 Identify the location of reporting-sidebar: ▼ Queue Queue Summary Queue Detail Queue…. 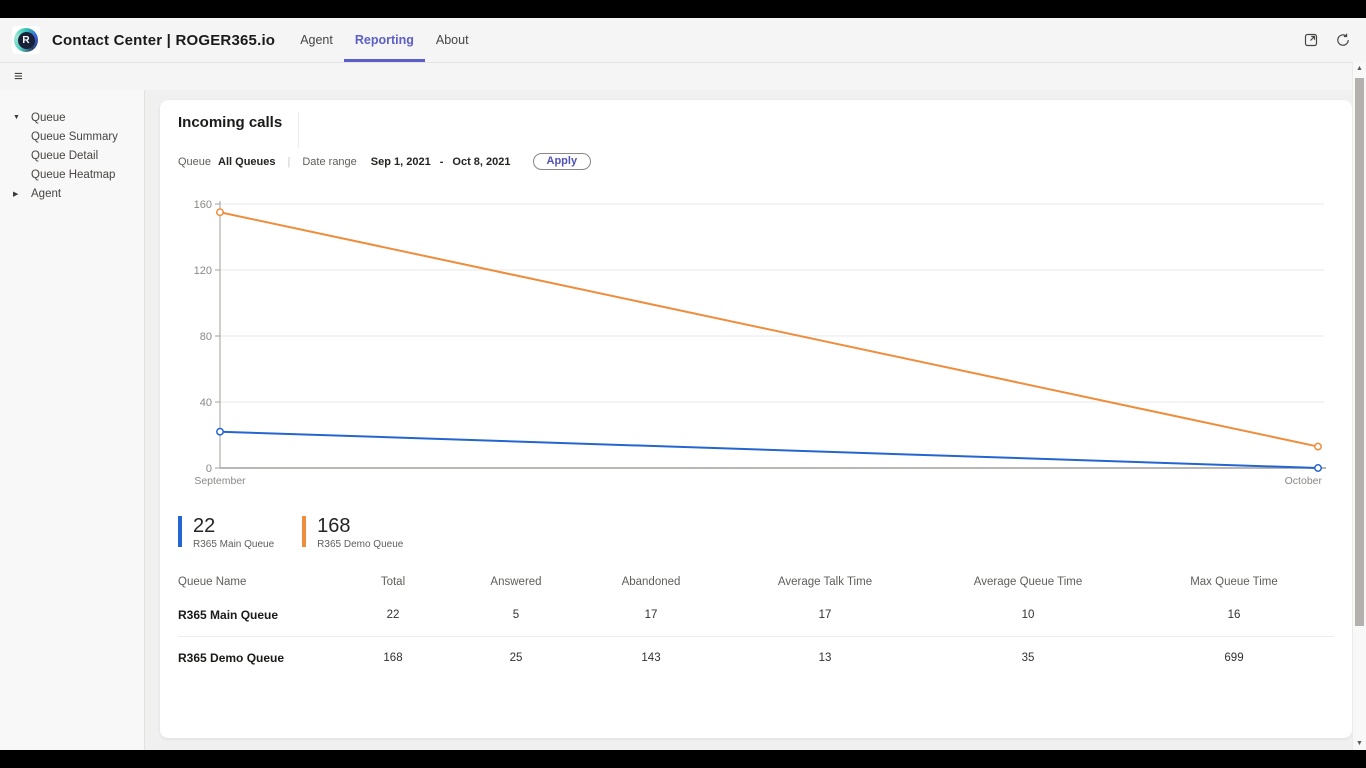
(72, 420).